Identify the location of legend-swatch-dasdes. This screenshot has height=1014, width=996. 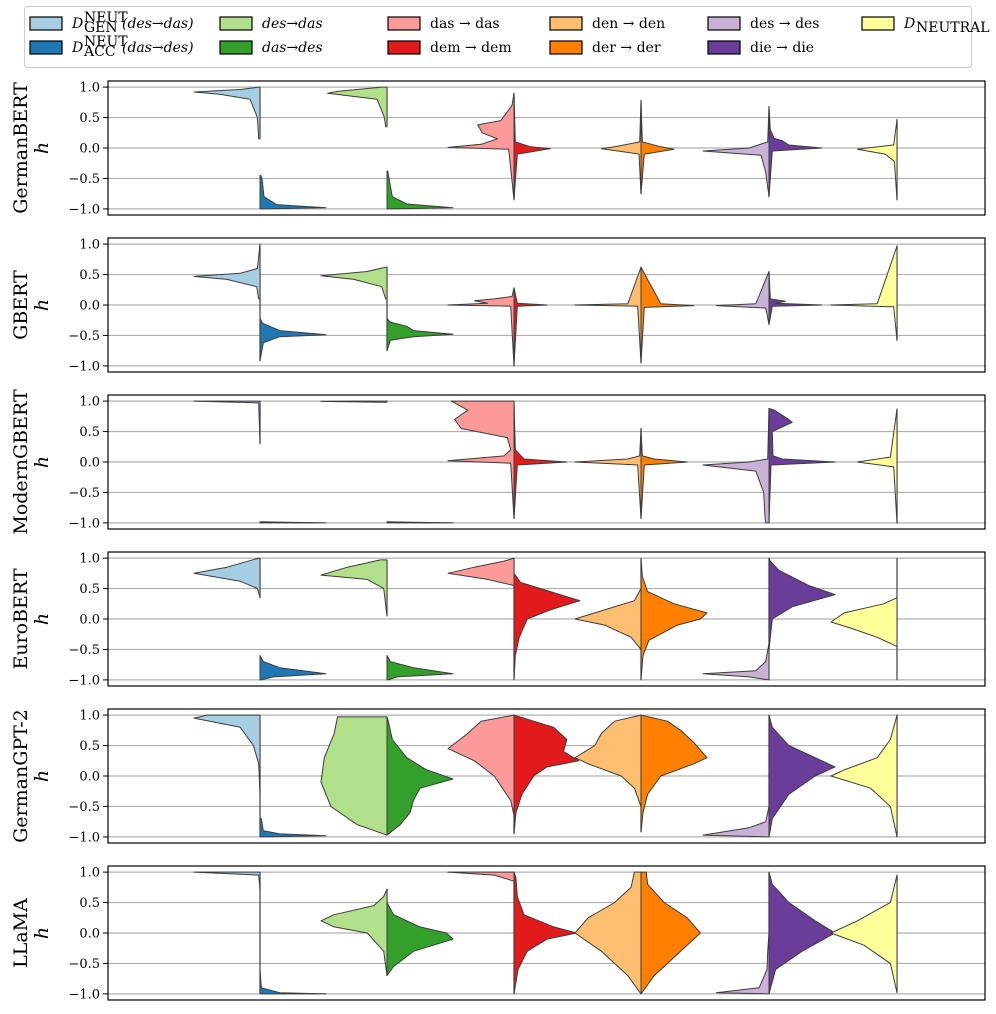
(236, 47).